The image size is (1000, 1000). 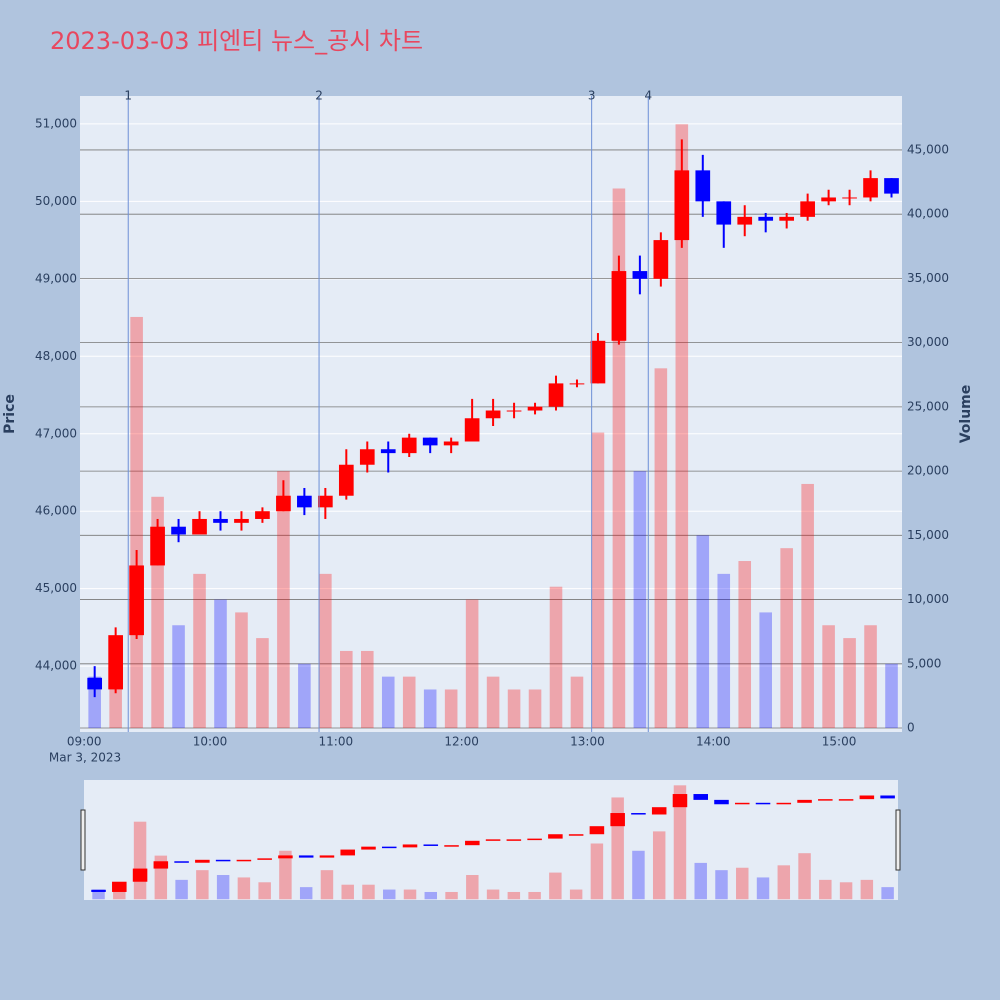 I want to click on x-tick-label: 13:00, so click(x=587, y=742).